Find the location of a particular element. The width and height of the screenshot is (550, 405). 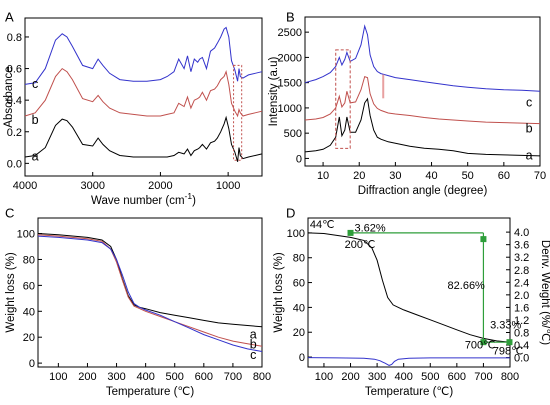

annotation: 3.33% is located at coordinates (505, 326).